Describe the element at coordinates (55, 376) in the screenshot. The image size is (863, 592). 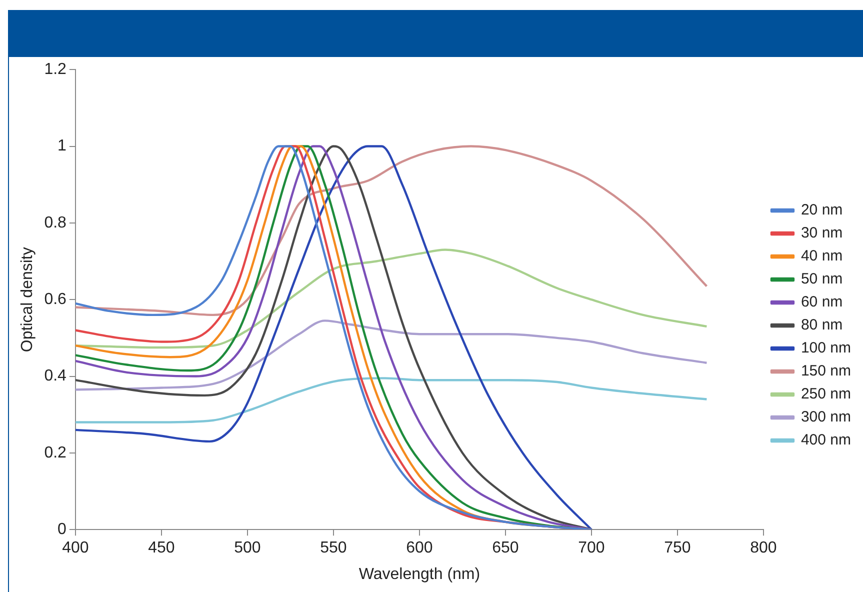
I see `y-tick-label: 0.4` at that location.